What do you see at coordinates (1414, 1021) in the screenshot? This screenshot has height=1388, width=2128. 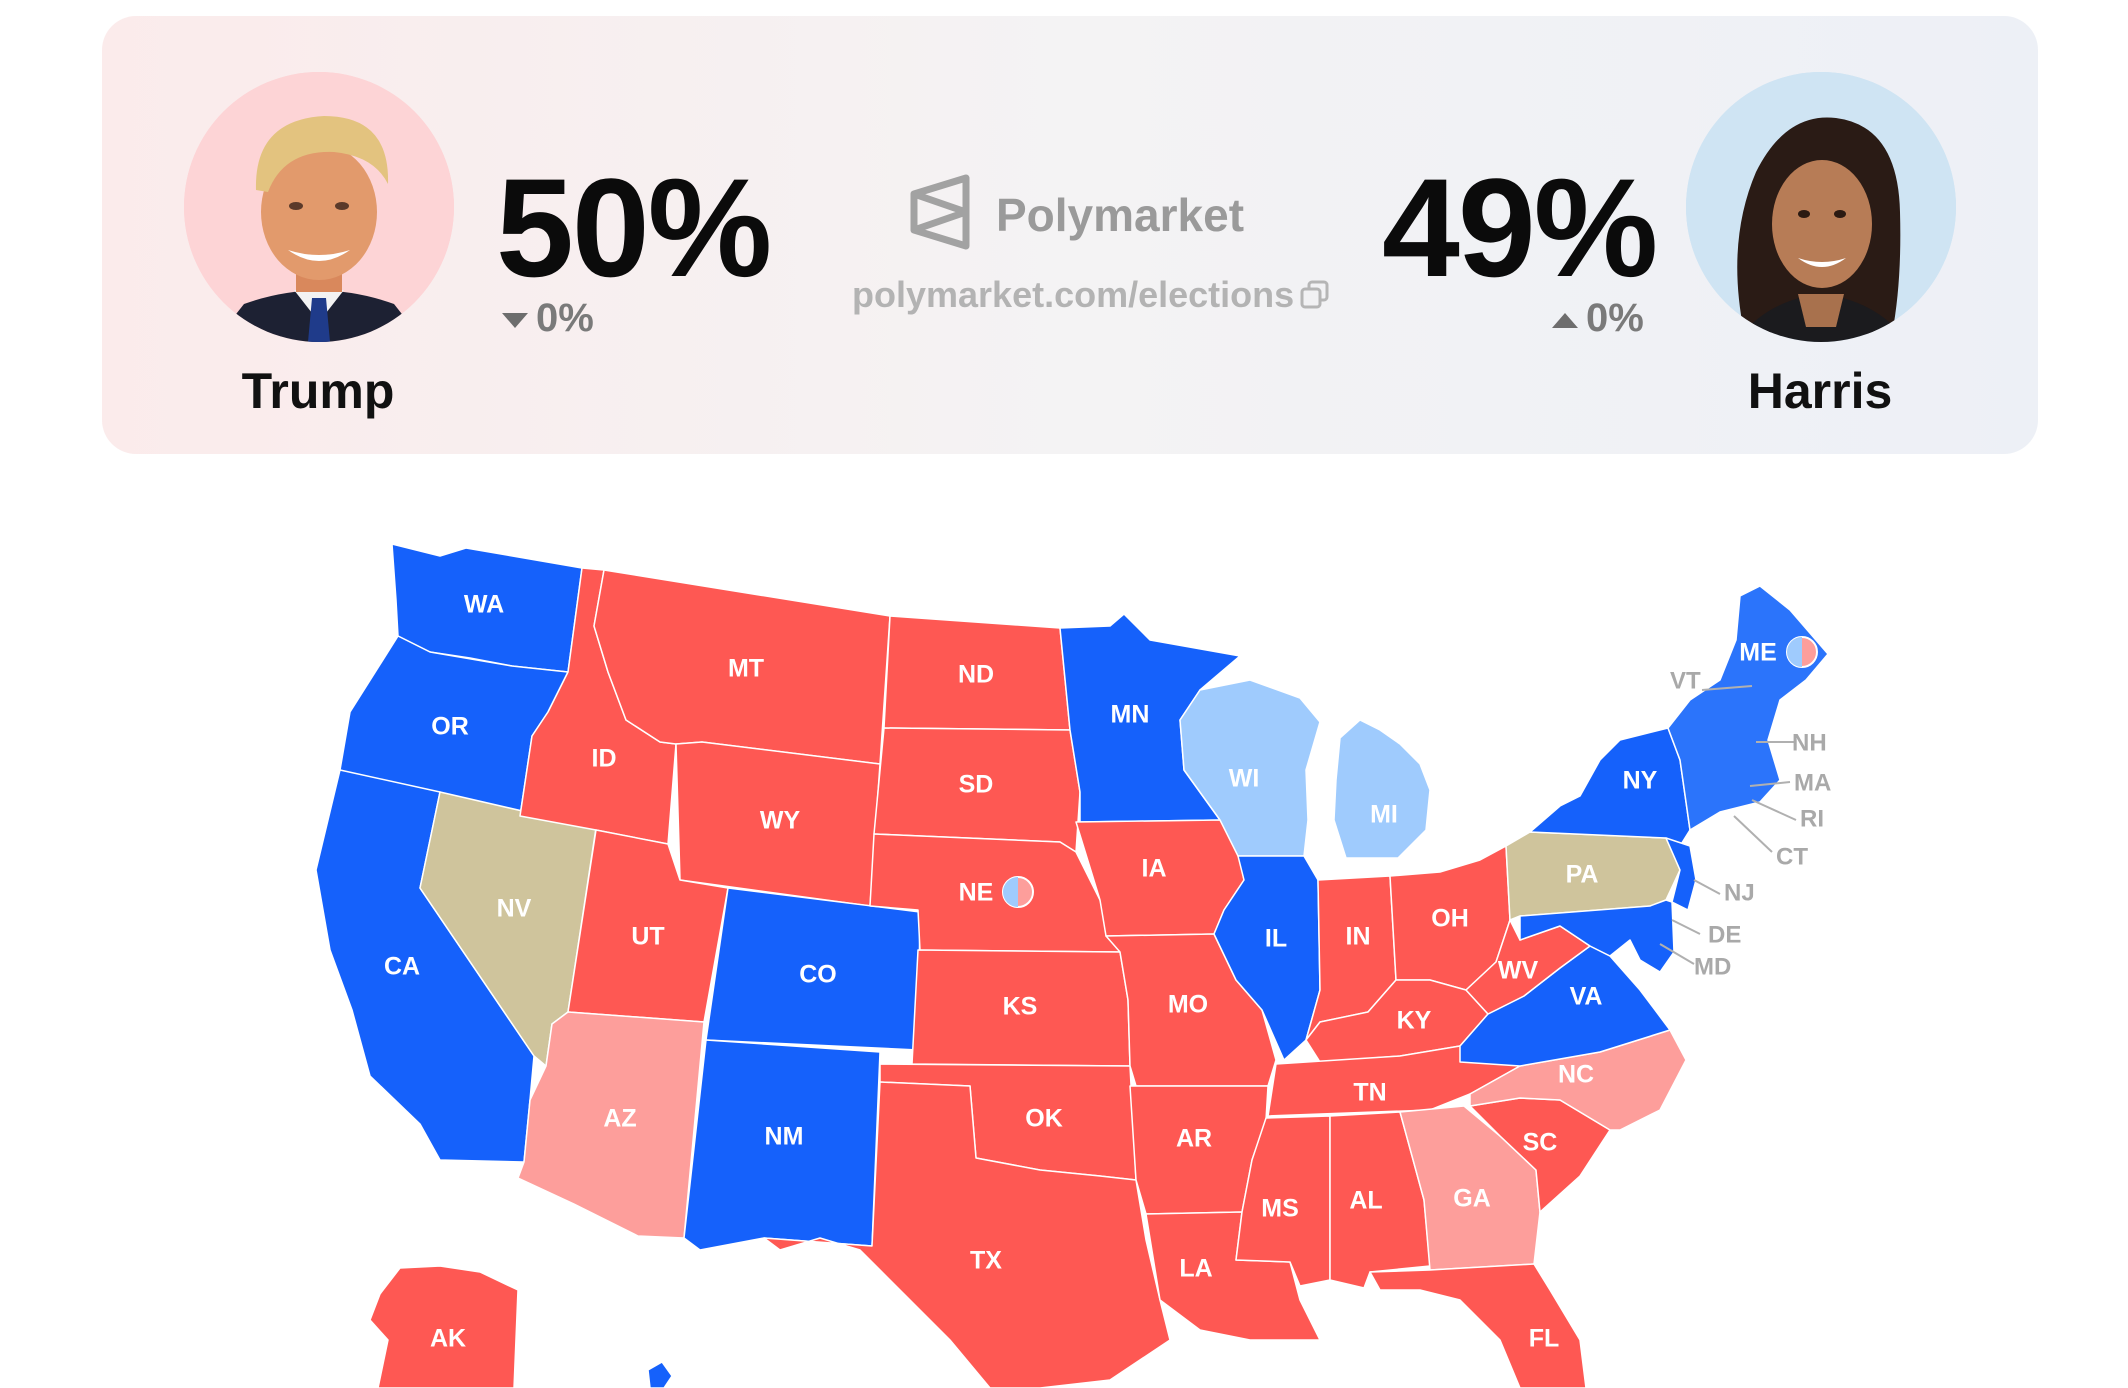 I see `label-ky: KY` at bounding box center [1414, 1021].